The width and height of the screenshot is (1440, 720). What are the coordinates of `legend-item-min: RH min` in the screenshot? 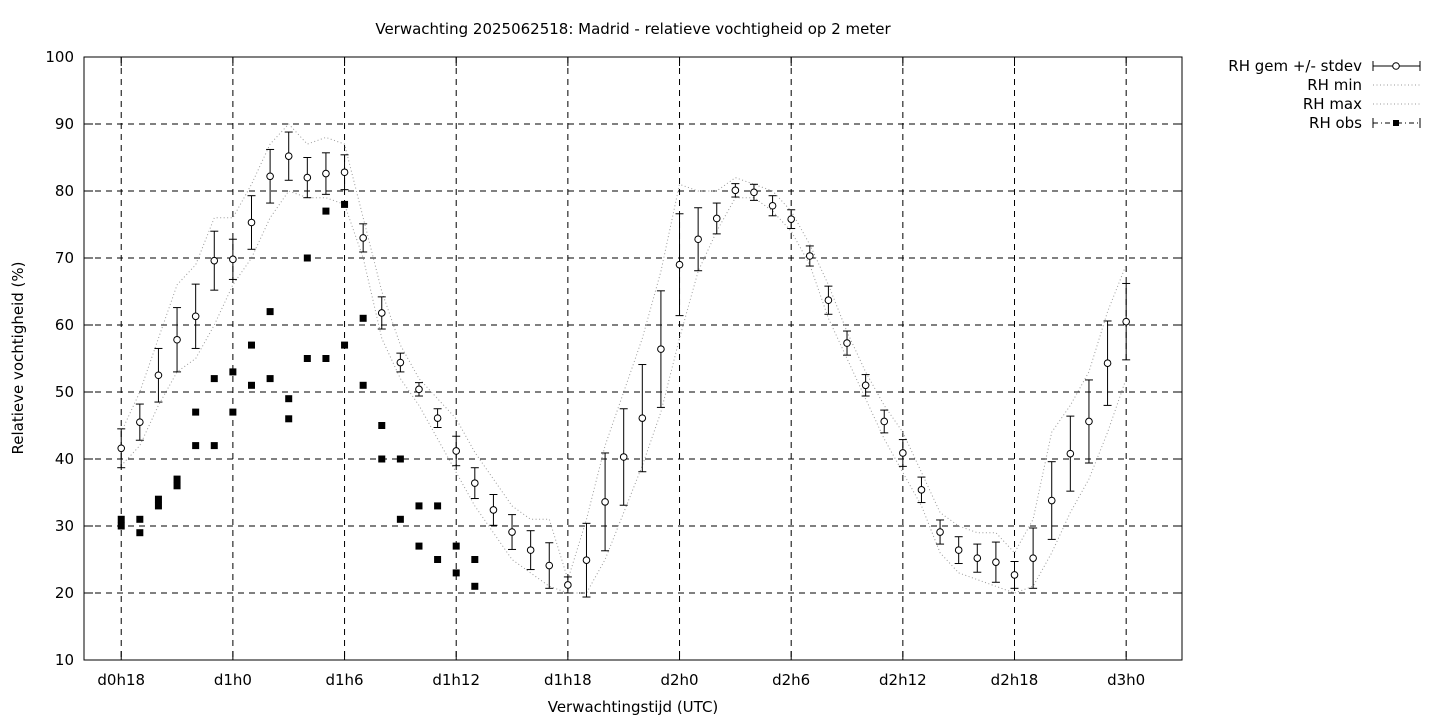 It's located at (1363, 85).